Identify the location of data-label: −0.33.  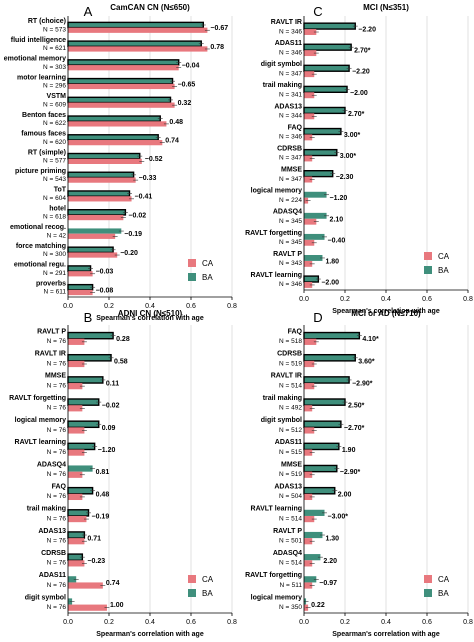
(148, 178).